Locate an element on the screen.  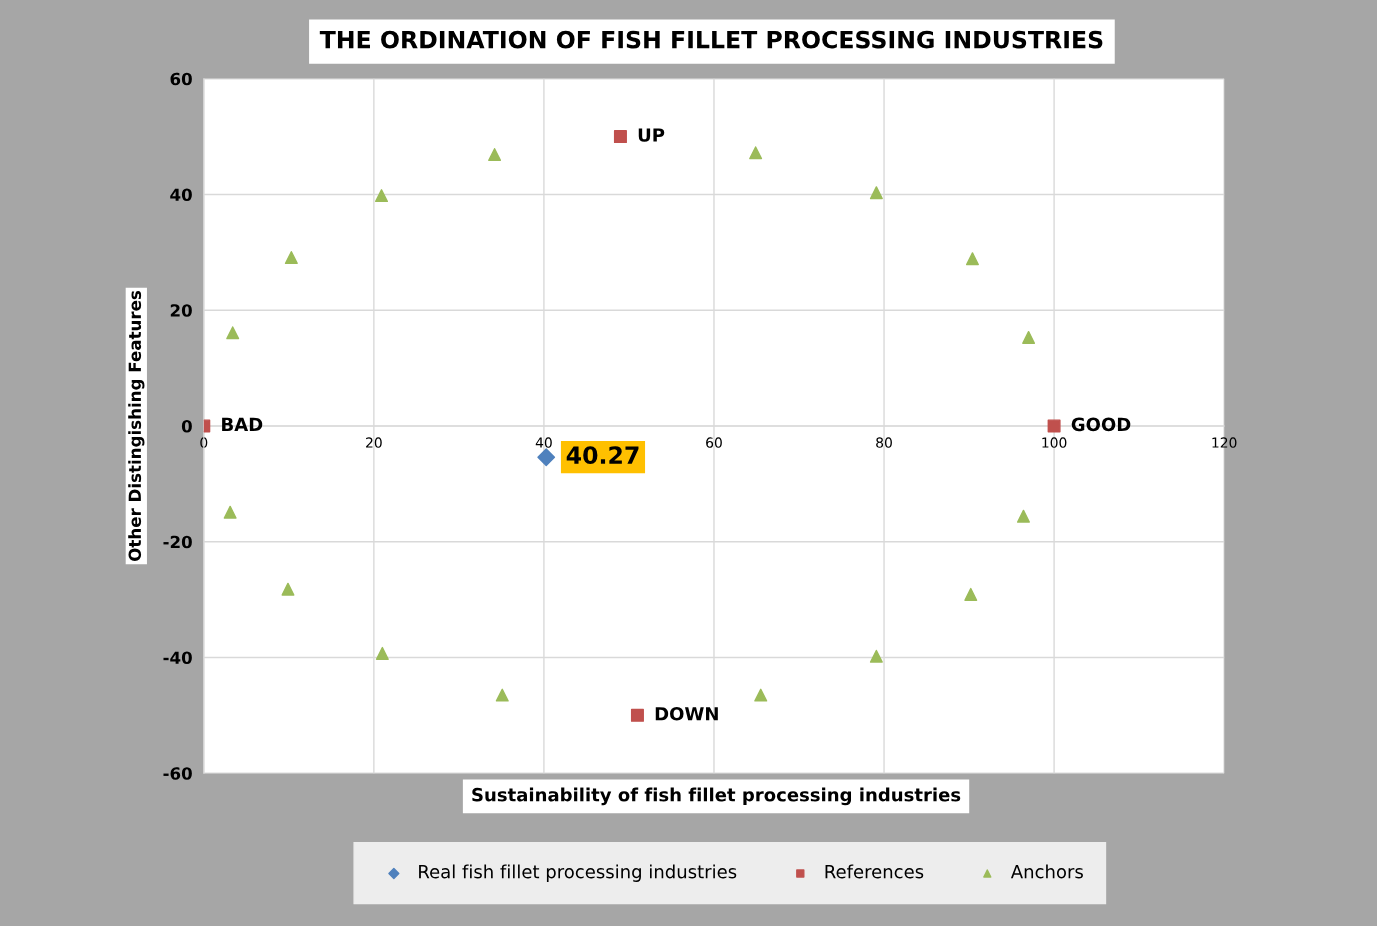
x-tick-label: 20 is located at coordinates (374, 442).